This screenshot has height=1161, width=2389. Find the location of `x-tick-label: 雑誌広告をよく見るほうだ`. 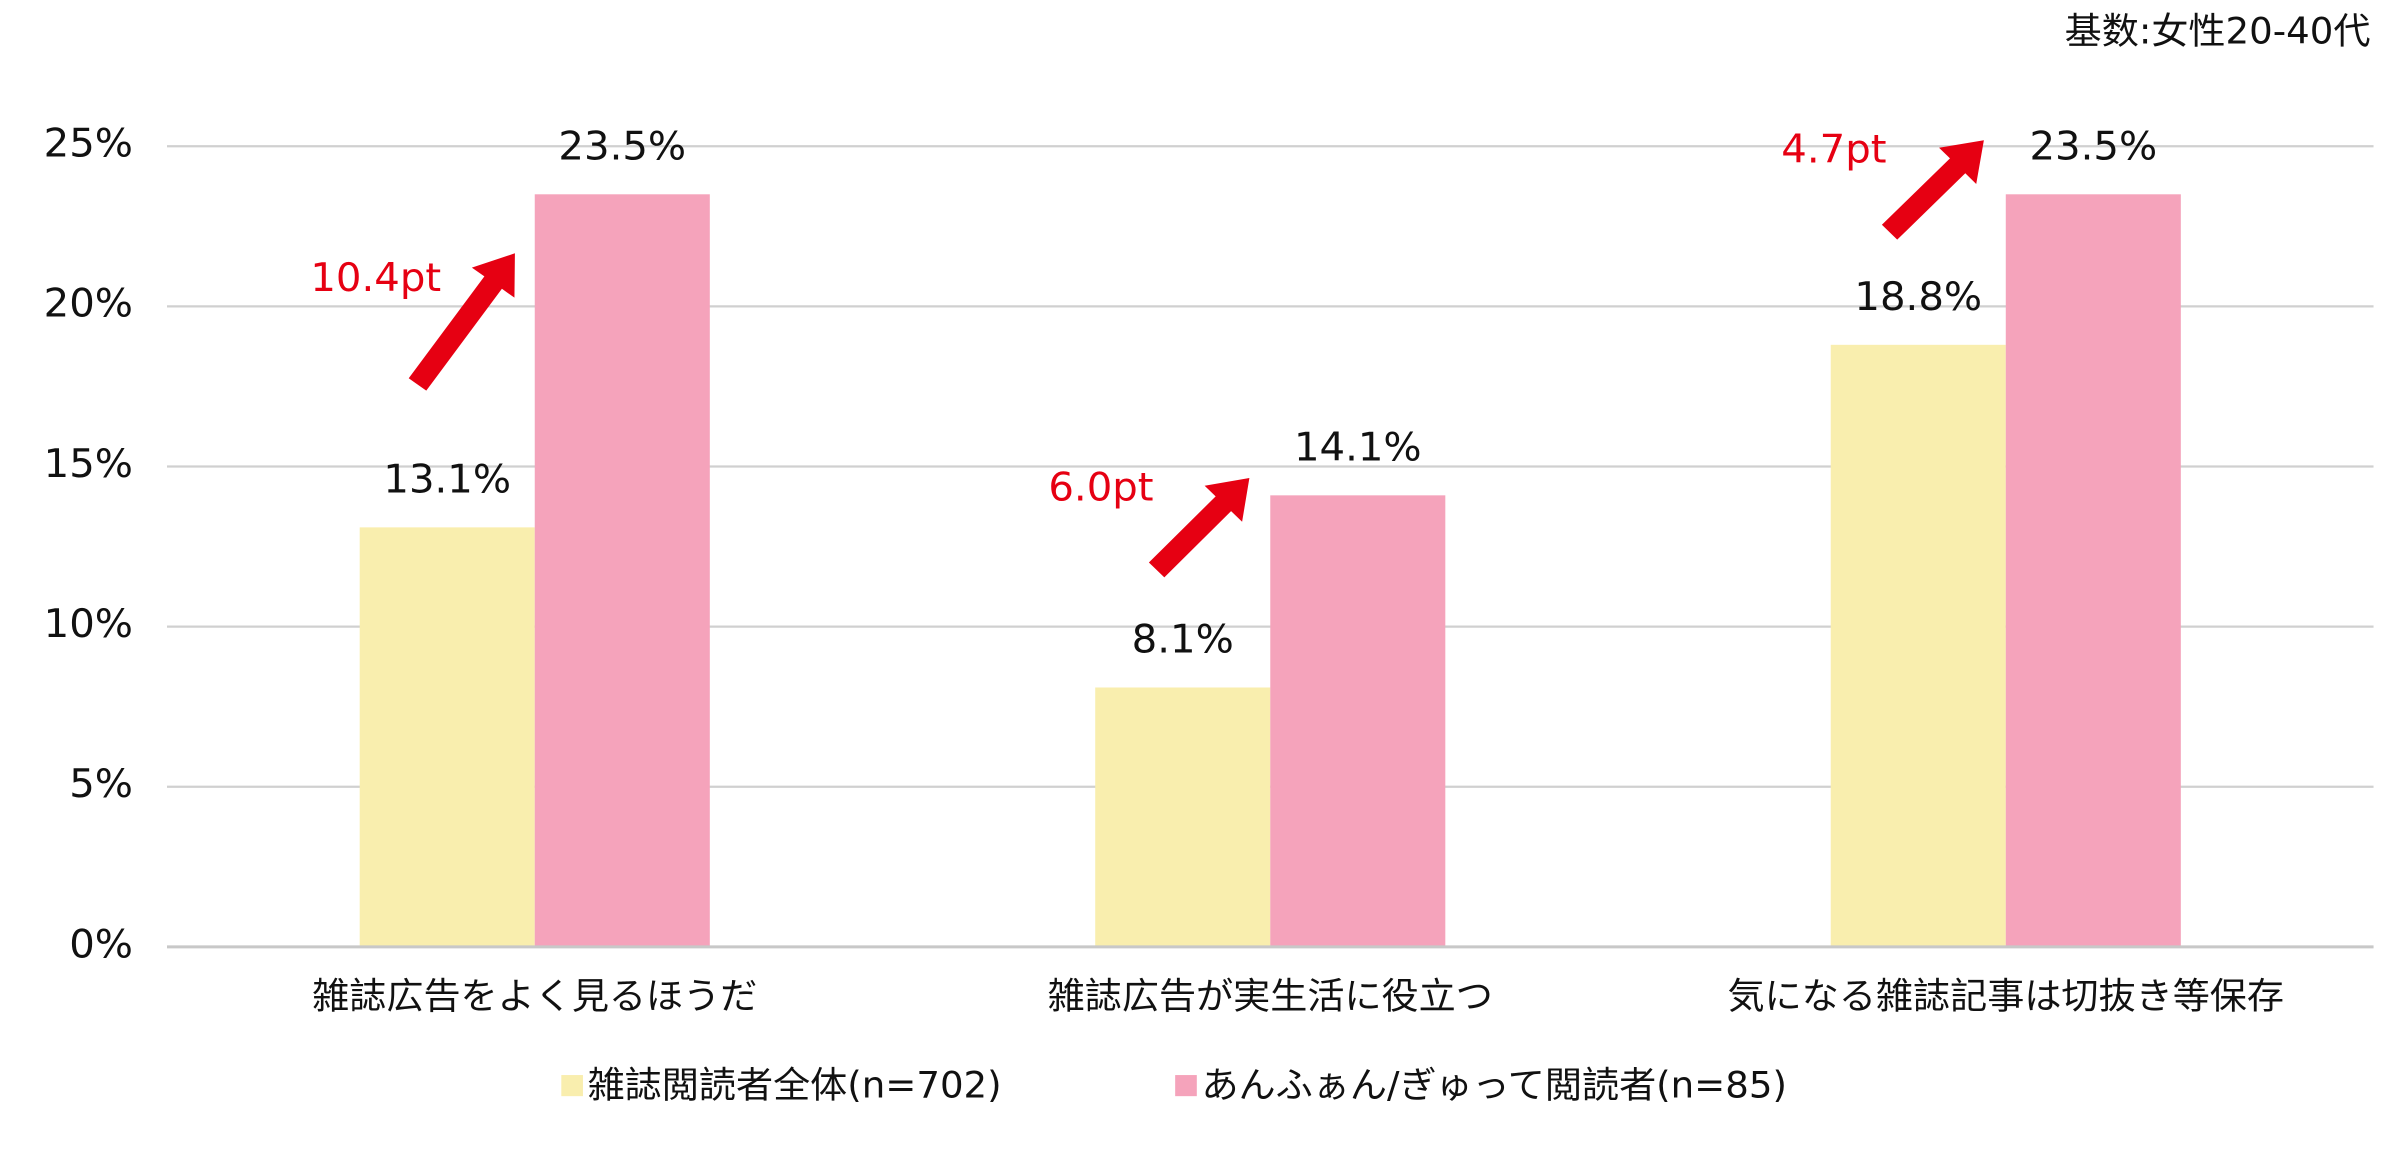

x-tick-label: 雑誌広告をよく見るほうだ is located at coordinates (534, 996).